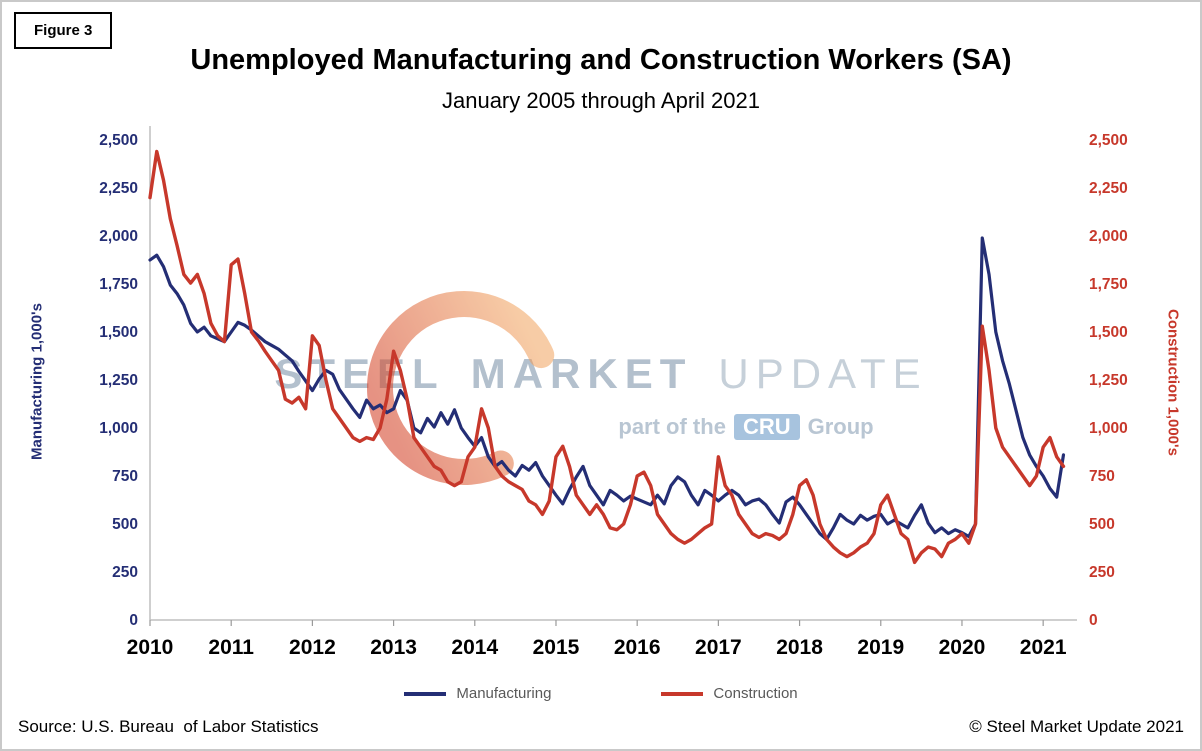 The height and width of the screenshot is (751, 1202). Describe the element at coordinates (601, 693) in the screenshot. I see `chart-legend: Manufacturing Construction` at that location.